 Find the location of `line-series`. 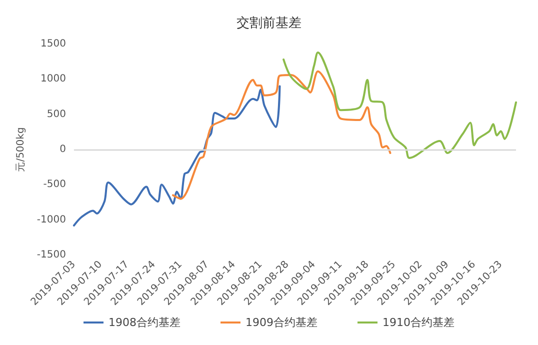

line-series is located at coordinates (399, 105).